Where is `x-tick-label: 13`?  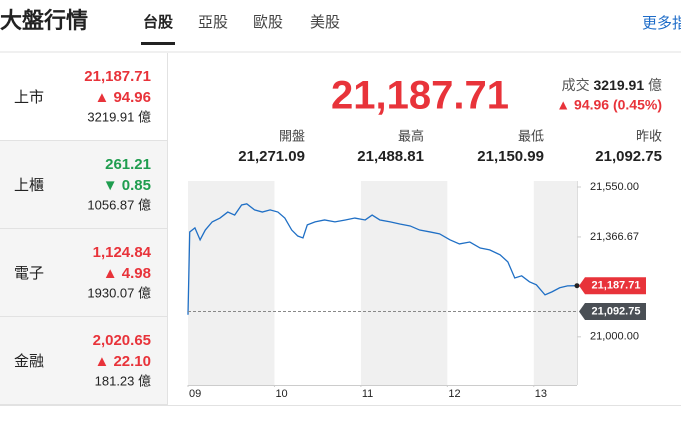 x-tick-label: 13 is located at coordinates (541, 394).